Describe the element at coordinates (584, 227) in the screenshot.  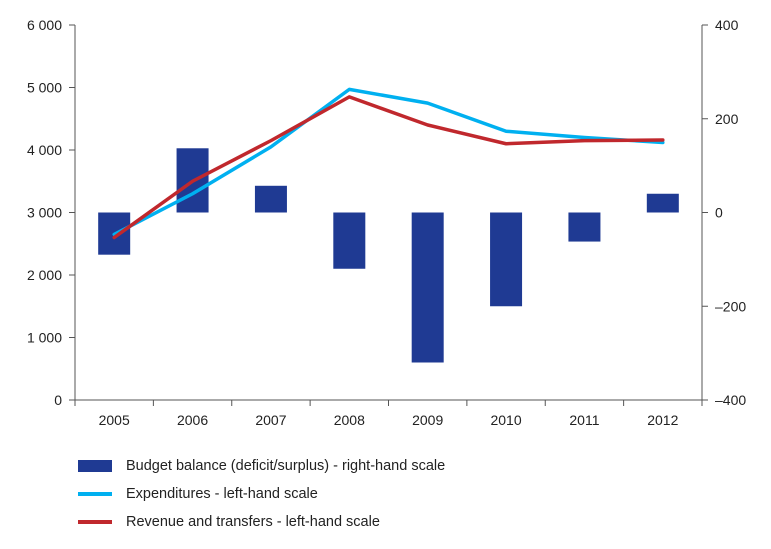
I see `bar-2011` at that location.